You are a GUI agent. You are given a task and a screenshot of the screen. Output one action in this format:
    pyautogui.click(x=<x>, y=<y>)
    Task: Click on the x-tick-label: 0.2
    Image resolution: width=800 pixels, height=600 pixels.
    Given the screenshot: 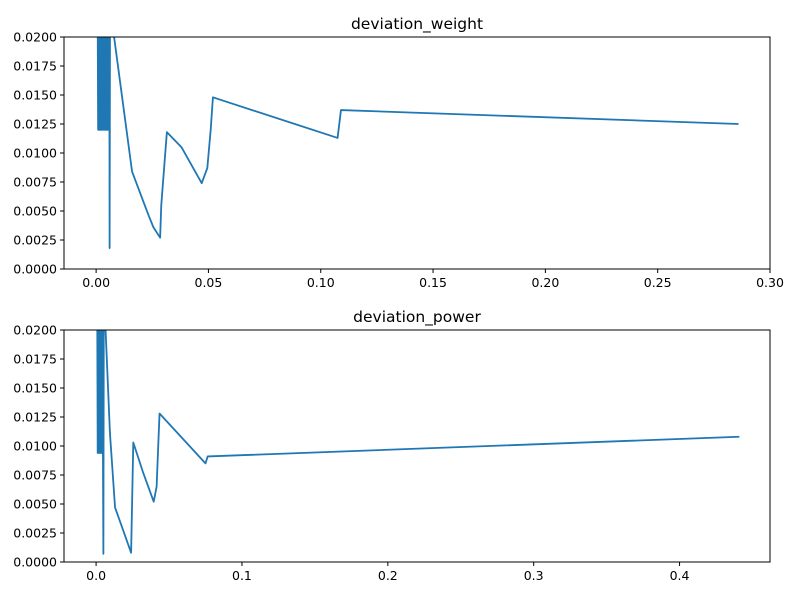 What is the action you would take?
    pyautogui.click(x=388, y=575)
    